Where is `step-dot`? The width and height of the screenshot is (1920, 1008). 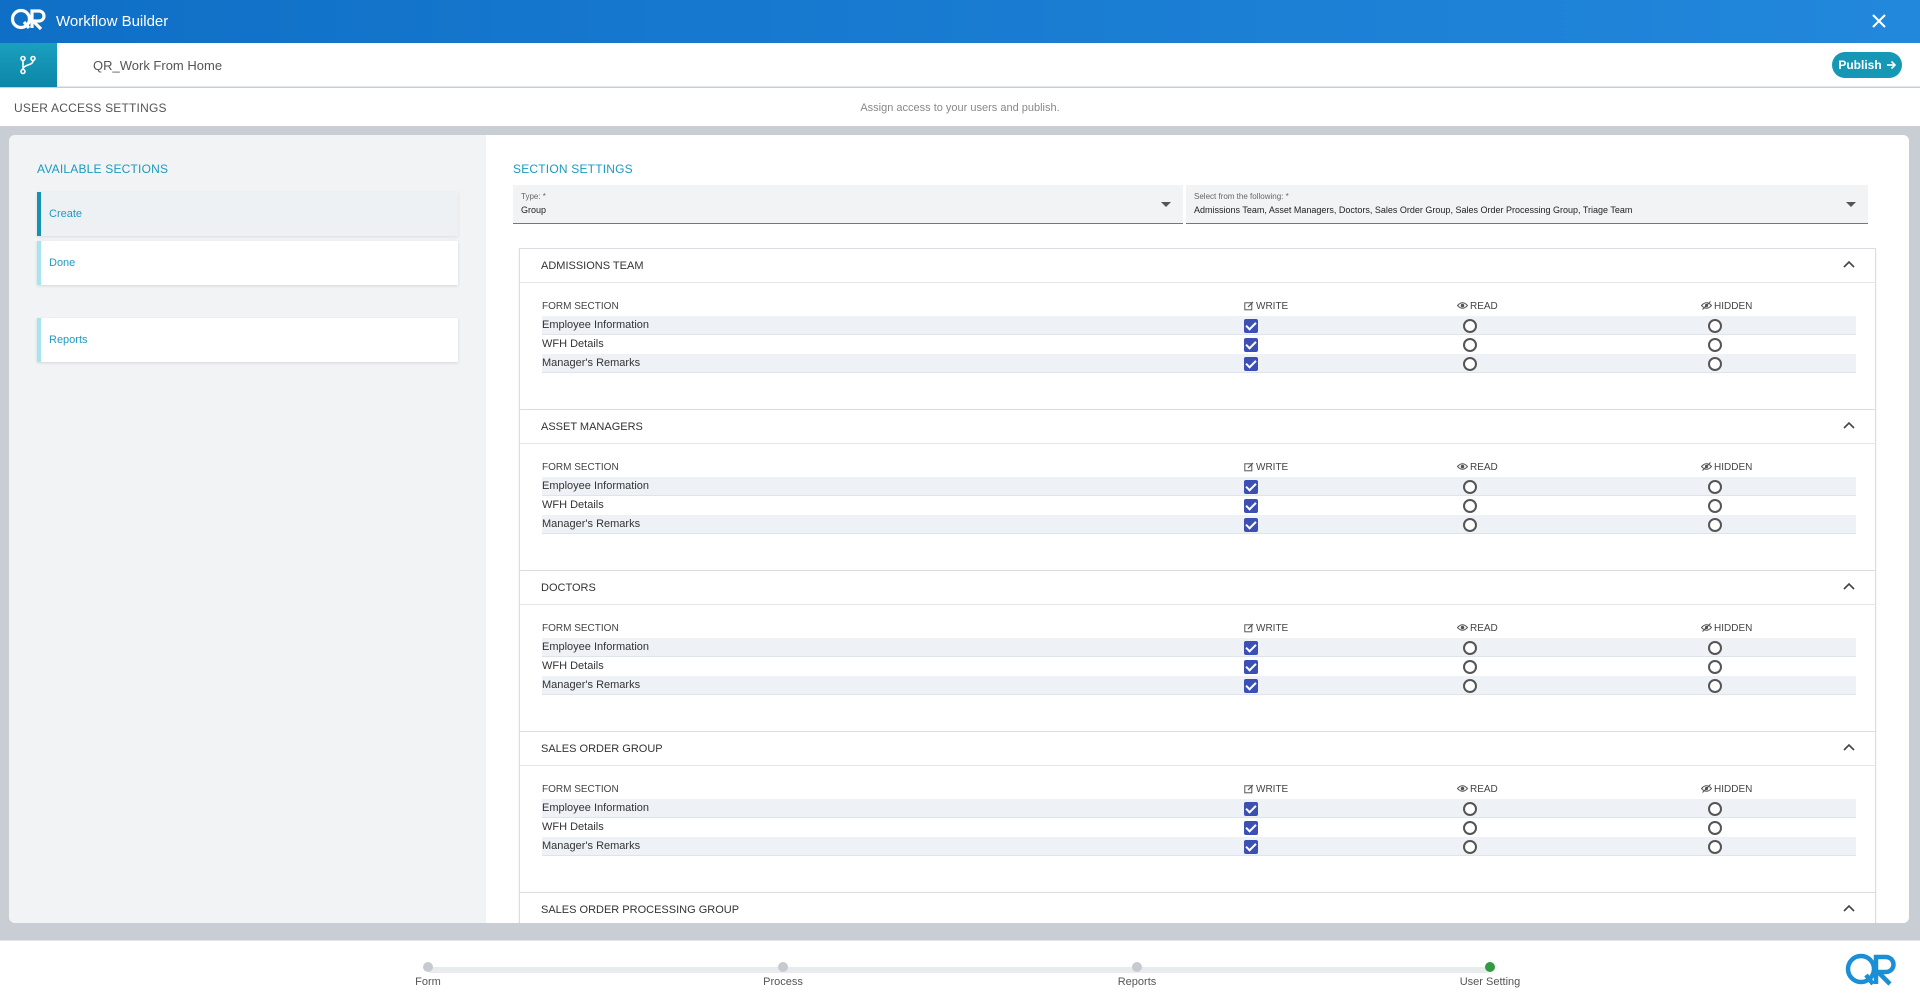
step-dot is located at coordinates (428, 967).